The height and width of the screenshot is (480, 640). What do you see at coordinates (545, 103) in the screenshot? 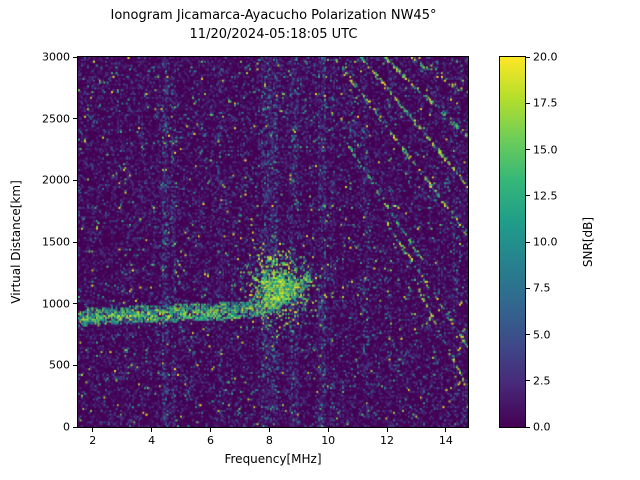
I see `colorbar-tick-label: 17.5` at bounding box center [545, 103].